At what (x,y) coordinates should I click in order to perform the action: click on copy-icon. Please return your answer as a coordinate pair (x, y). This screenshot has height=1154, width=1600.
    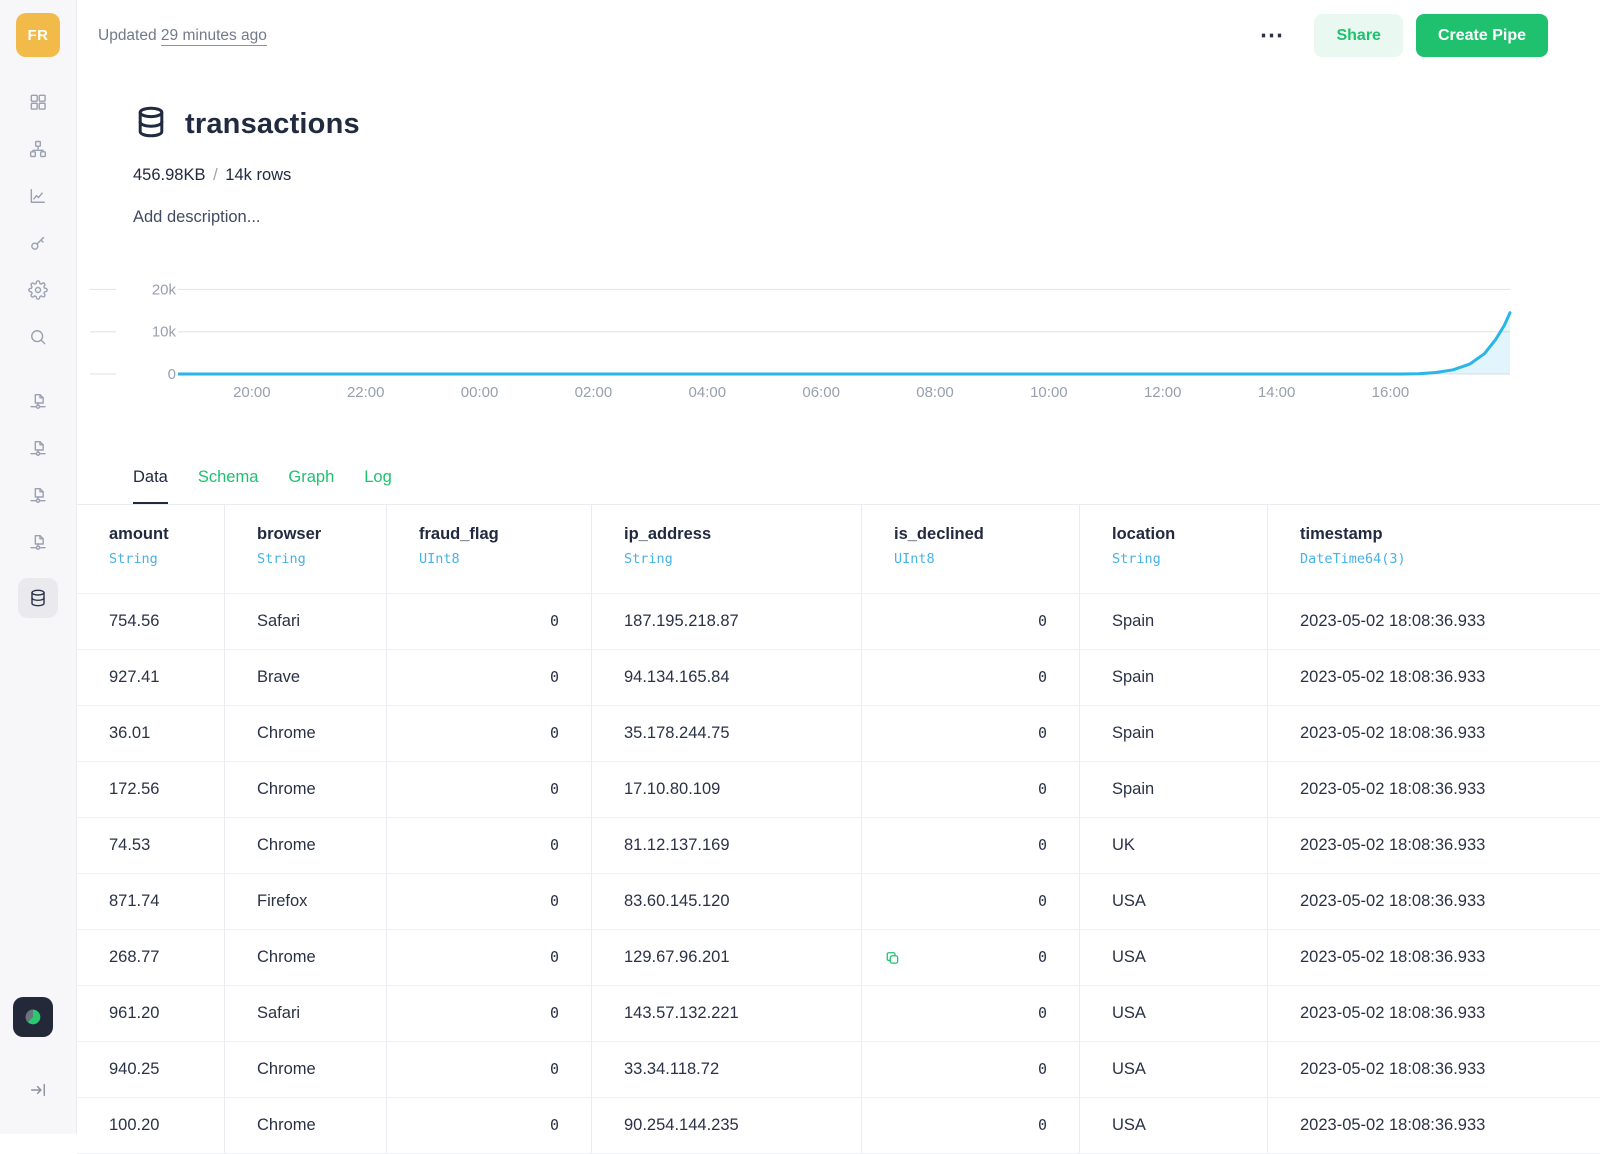
    Looking at the image, I should click on (892, 957).